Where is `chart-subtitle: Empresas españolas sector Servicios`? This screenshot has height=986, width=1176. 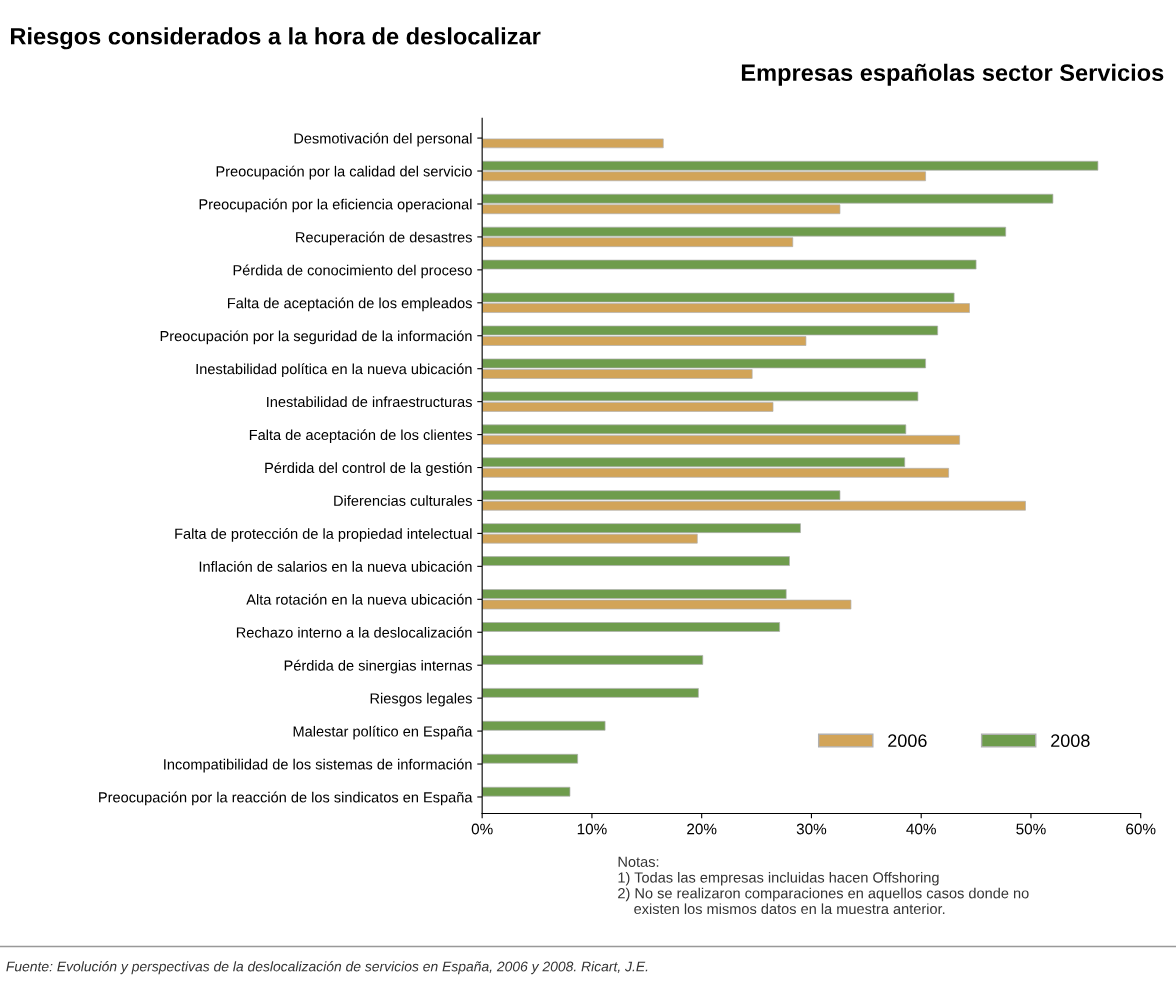
chart-subtitle: Empresas españolas sector Servicios is located at coordinates (952, 74).